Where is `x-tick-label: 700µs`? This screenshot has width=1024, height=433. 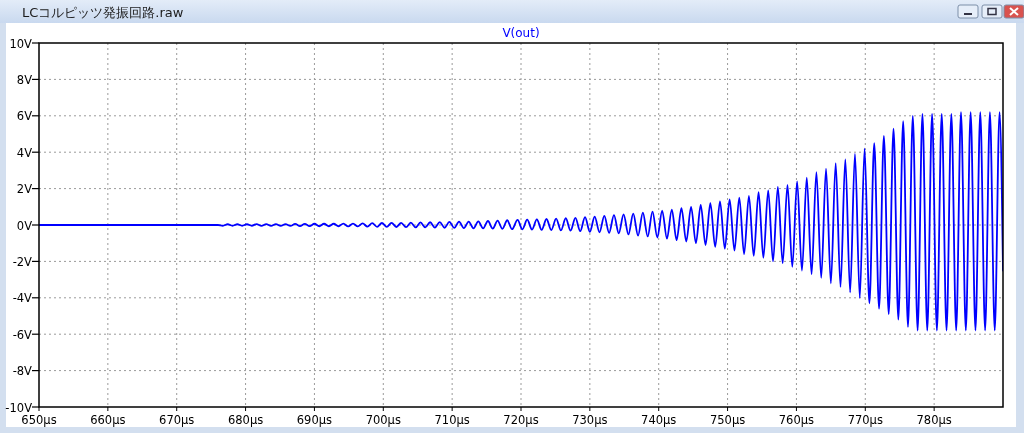
x-tick-label: 700µs is located at coordinates (383, 420).